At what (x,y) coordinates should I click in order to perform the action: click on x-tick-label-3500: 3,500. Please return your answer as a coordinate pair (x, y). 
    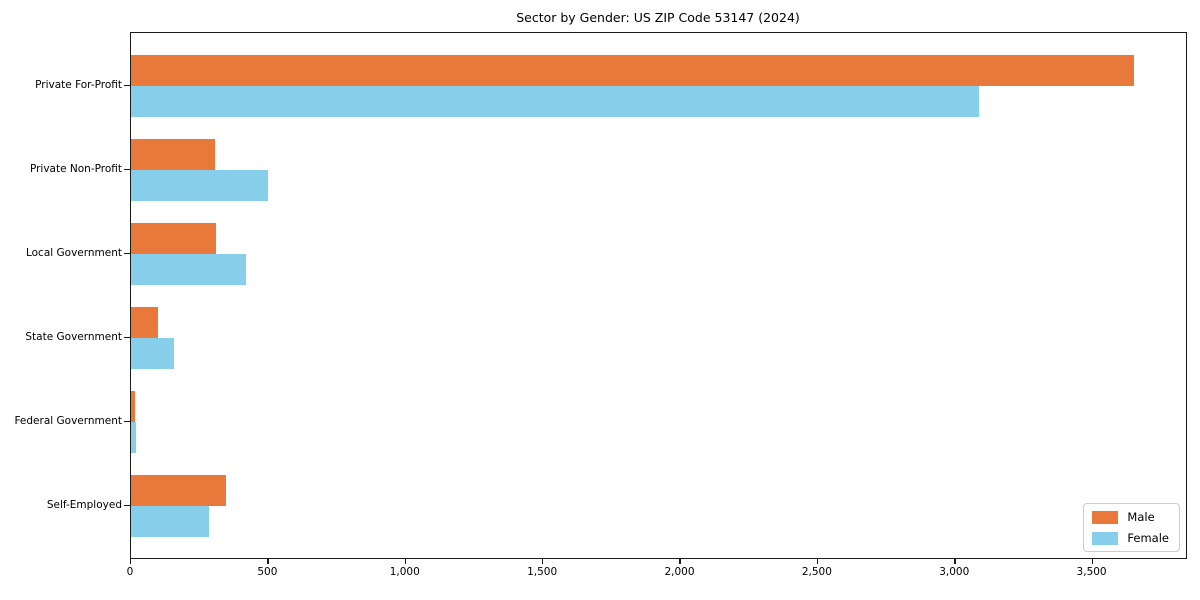
    Looking at the image, I should click on (1091, 572).